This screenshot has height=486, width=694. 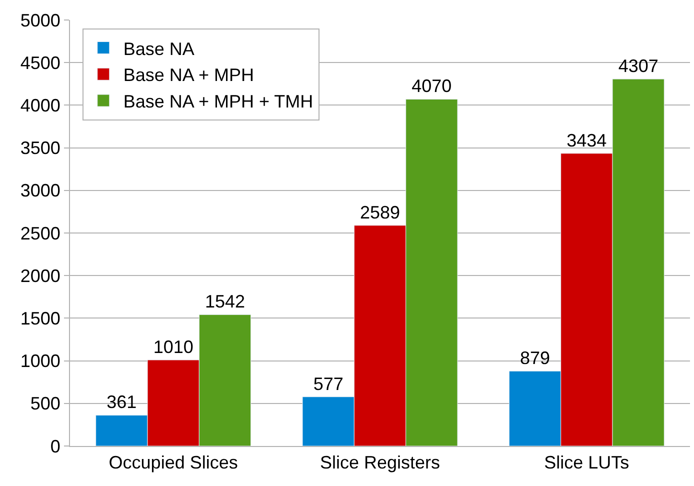 I want to click on y-tick-label: 500, so click(x=45, y=404).